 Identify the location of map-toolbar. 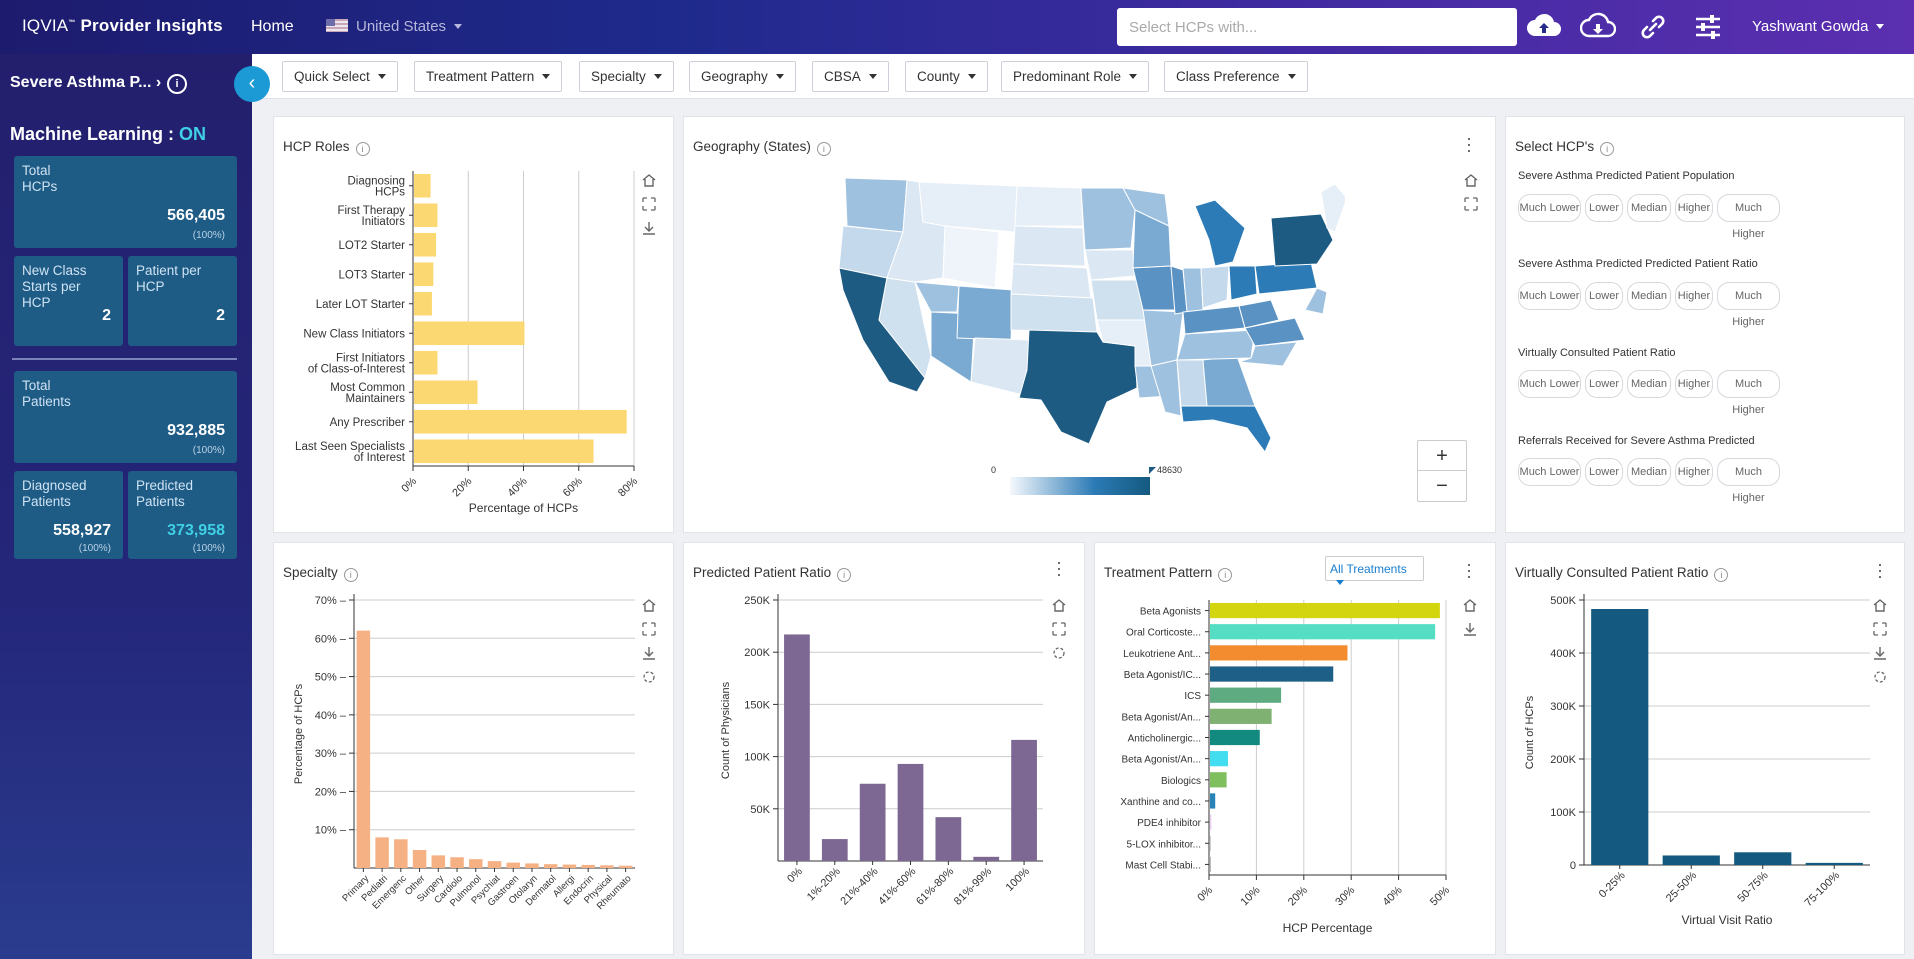
(1472, 196).